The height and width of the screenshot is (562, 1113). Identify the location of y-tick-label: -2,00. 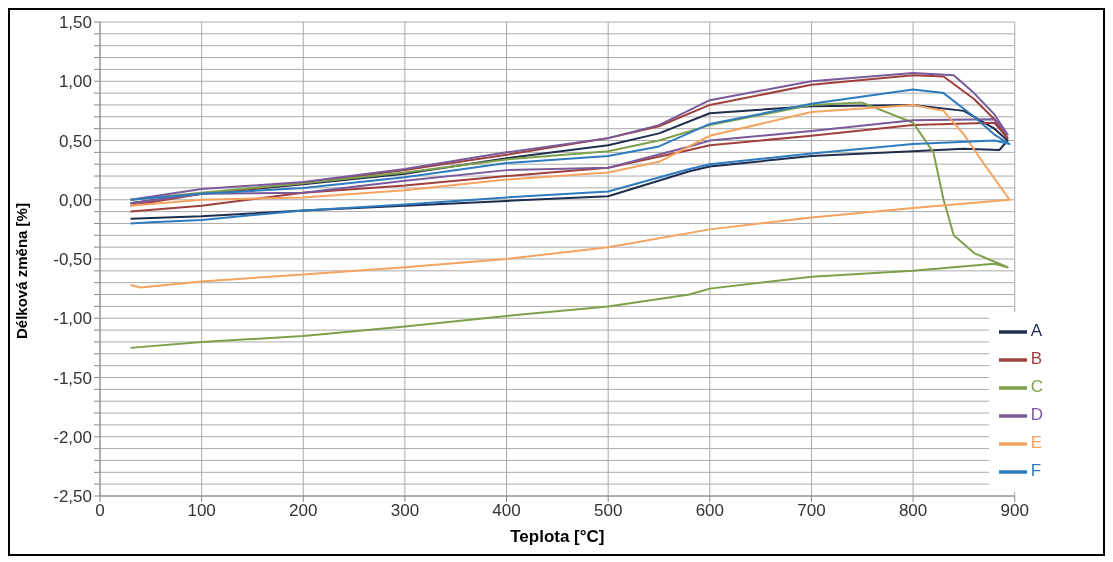
(72, 437).